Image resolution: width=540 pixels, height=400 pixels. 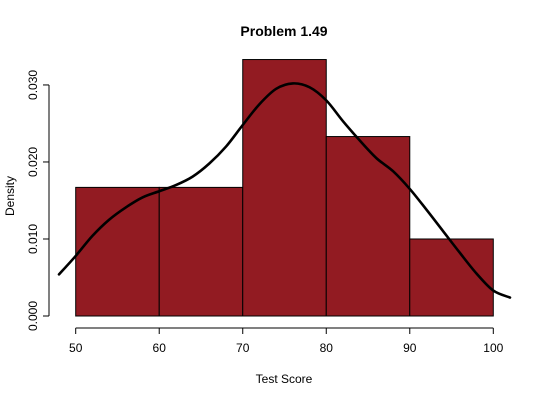 I want to click on y-axis-label: Density, so click(x=10, y=196).